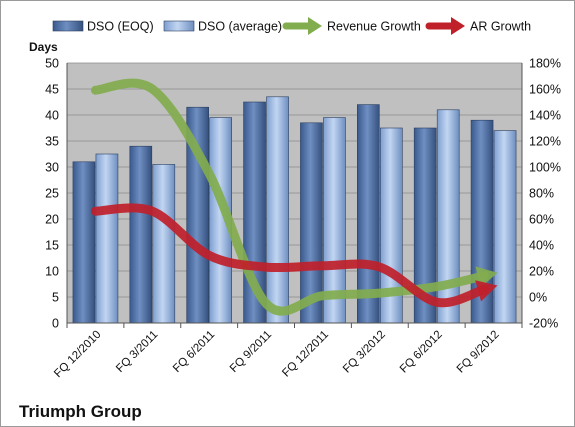 This screenshot has height=427, width=575. I want to click on legend-label-dso-eoq: DSO (EOQ), so click(120, 27).